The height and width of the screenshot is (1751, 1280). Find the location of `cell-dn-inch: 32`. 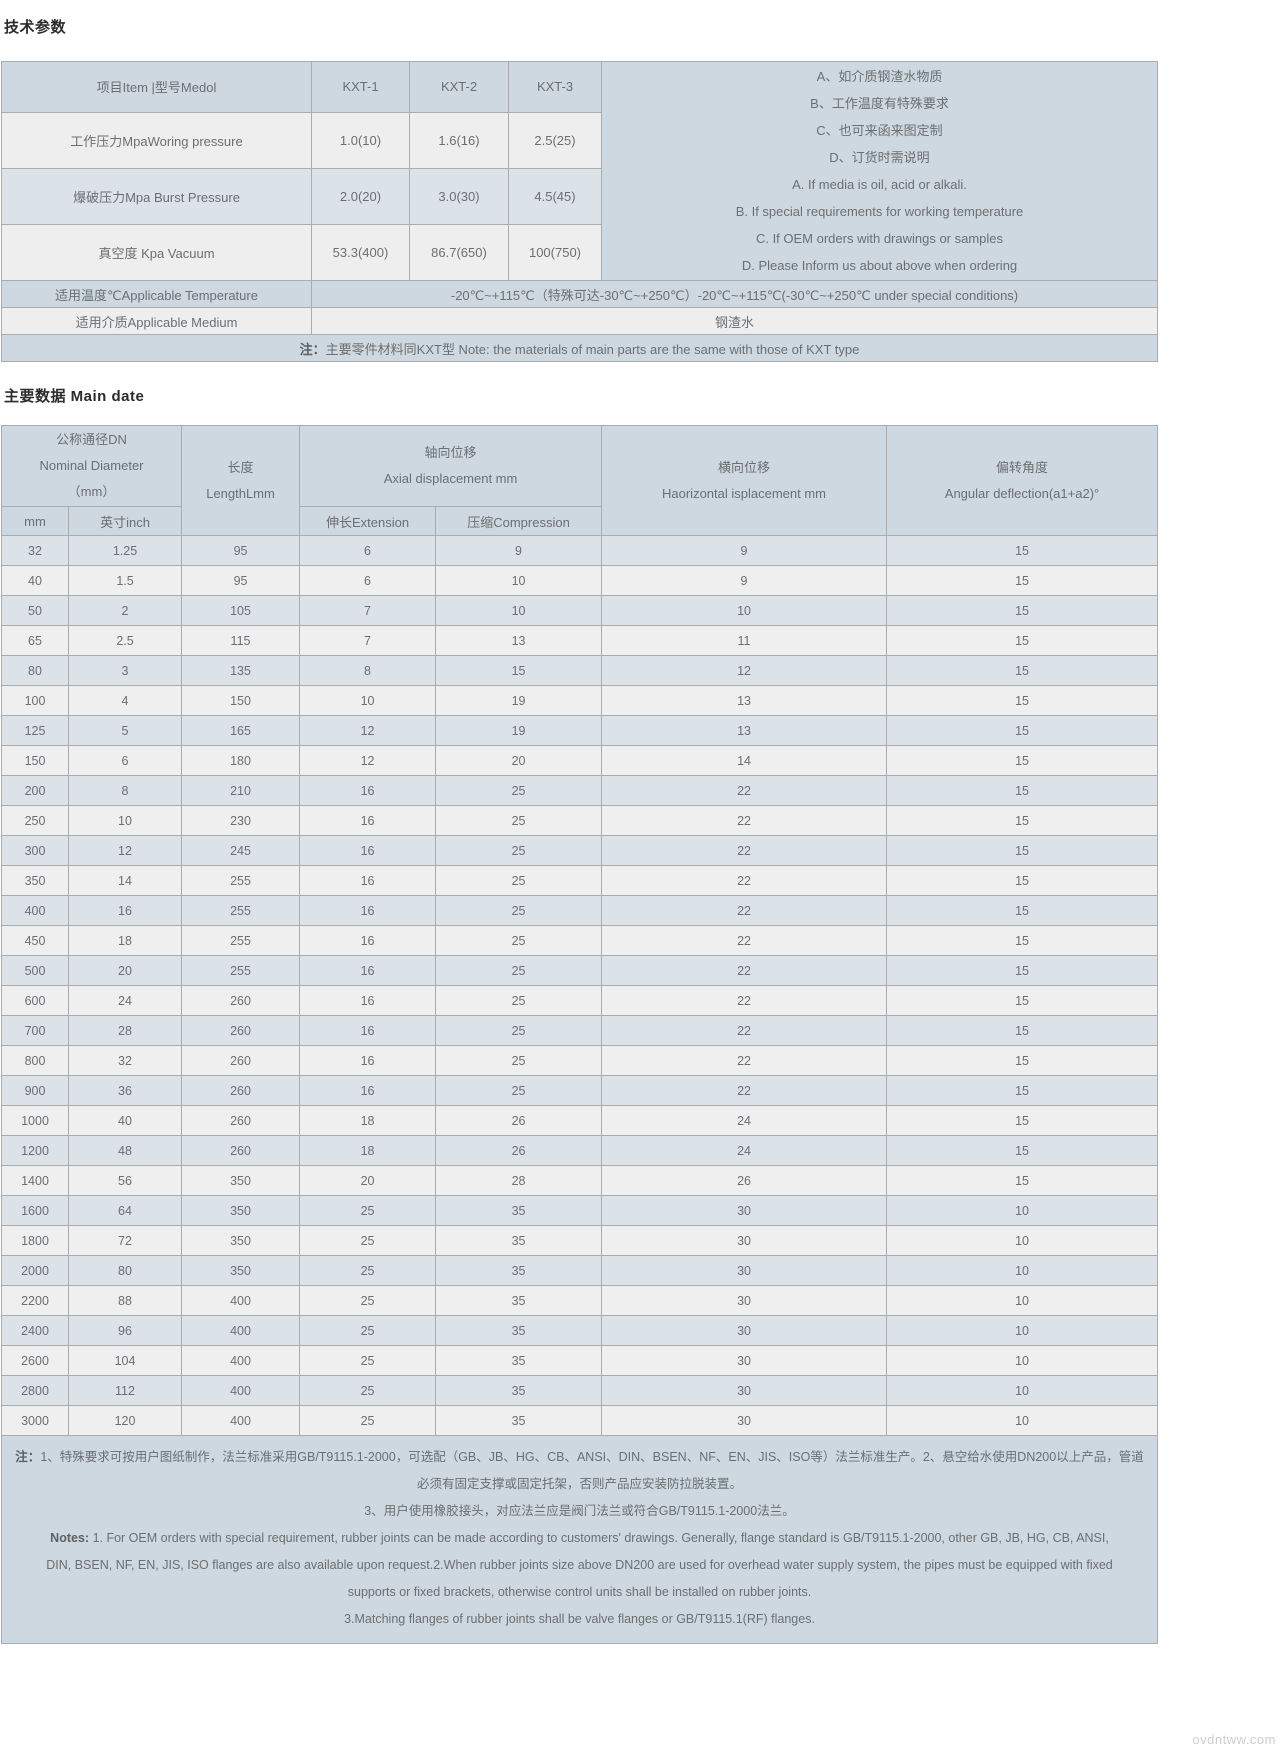

cell-dn-inch: 32 is located at coordinates (125, 1060).